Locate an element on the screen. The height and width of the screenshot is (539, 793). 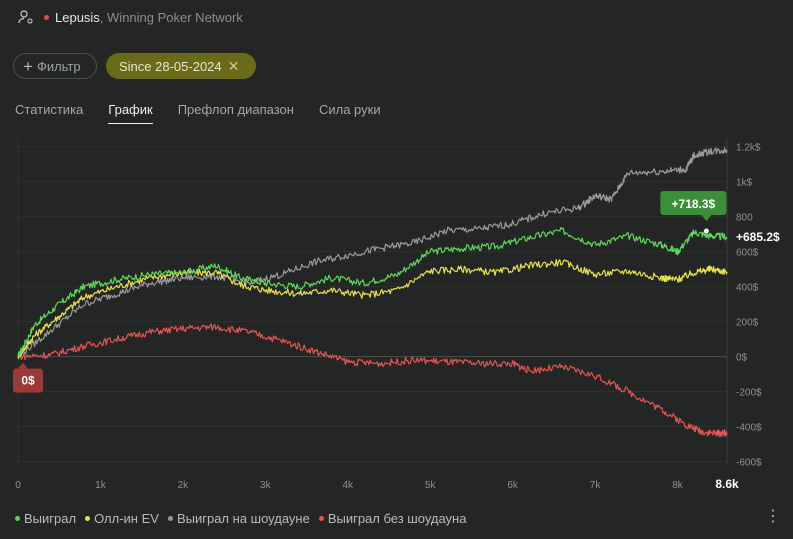
add-filter-button: + Фильтр is located at coordinates (55, 66).